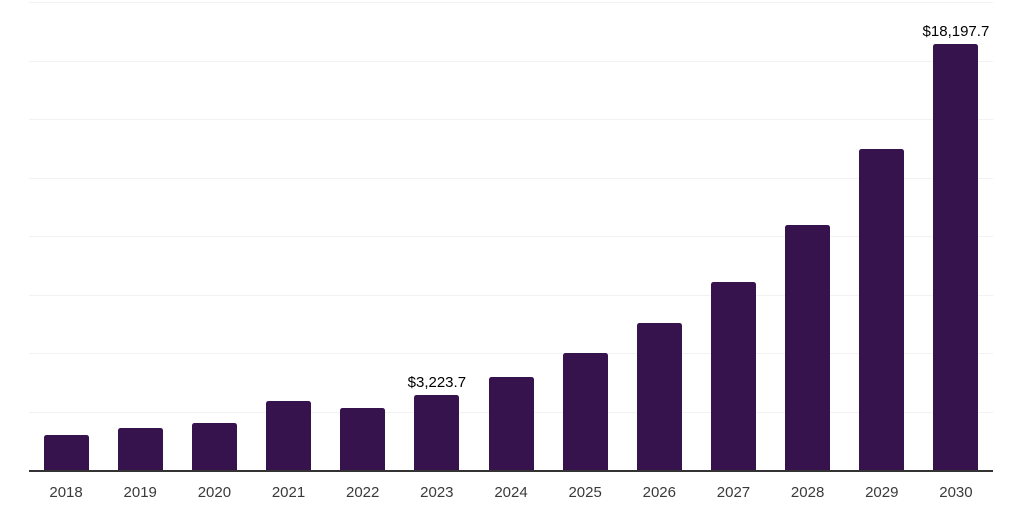 The height and width of the screenshot is (512, 1024). What do you see at coordinates (437, 432) in the screenshot?
I see `bar-2023` at bounding box center [437, 432].